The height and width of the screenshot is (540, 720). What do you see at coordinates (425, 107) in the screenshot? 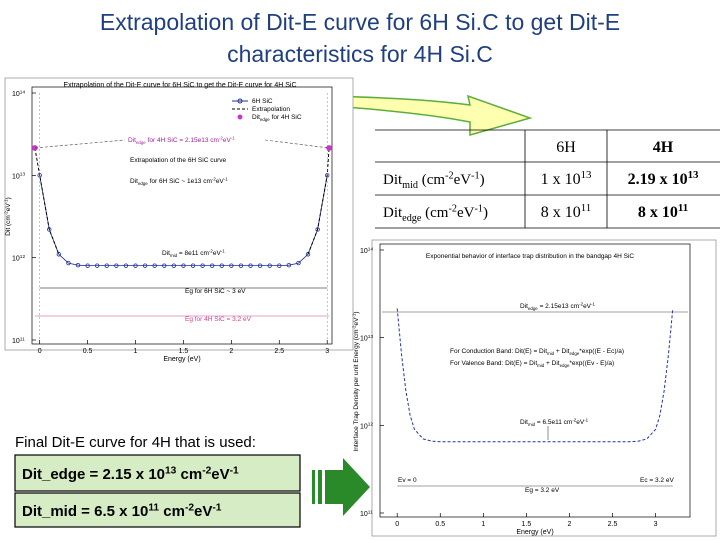
I see `callout-arrow` at bounding box center [425, 107].